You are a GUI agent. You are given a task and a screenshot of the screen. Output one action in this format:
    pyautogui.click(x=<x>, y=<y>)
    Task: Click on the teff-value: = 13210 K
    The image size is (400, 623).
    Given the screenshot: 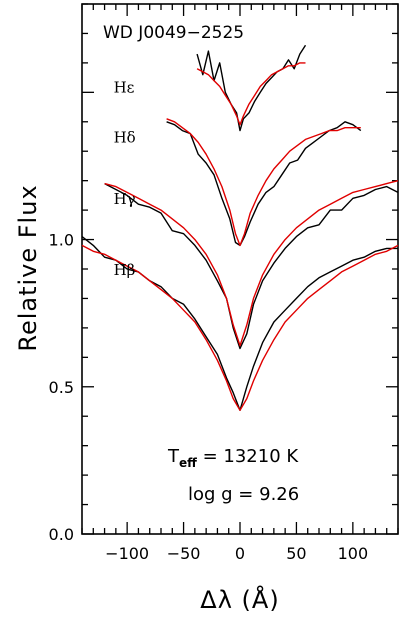 What is the action you would take?
    pyautogui.click(x=248, y=456)
    